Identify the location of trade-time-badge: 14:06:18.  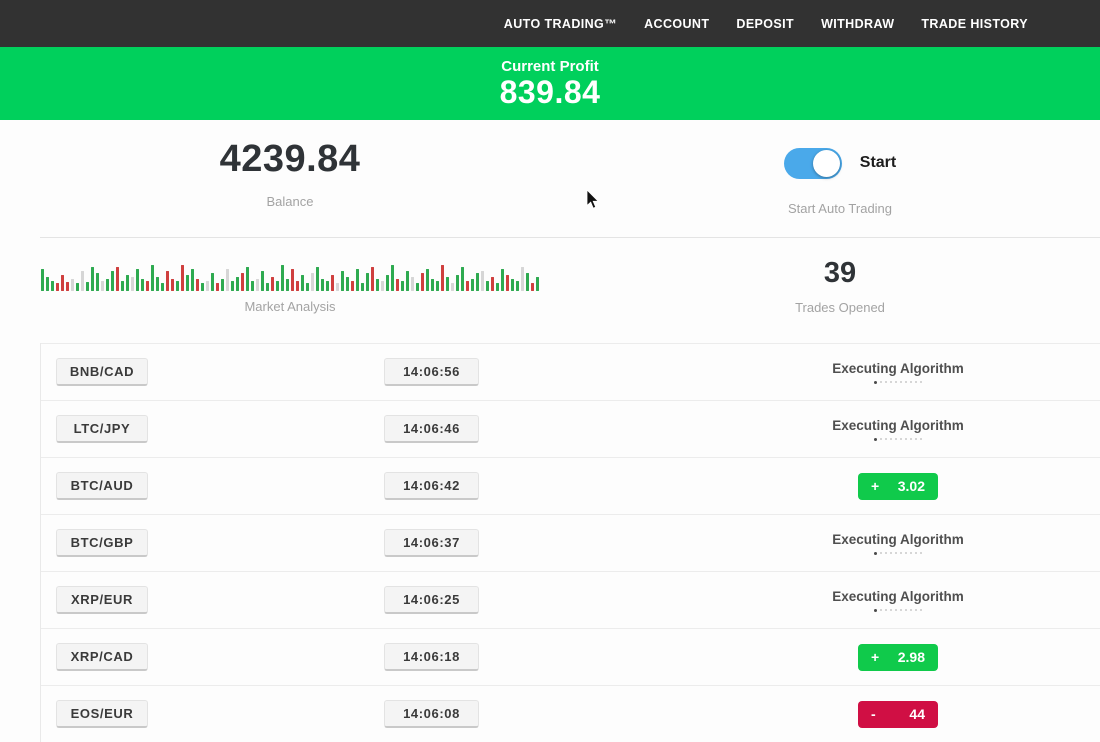
(431, 657).